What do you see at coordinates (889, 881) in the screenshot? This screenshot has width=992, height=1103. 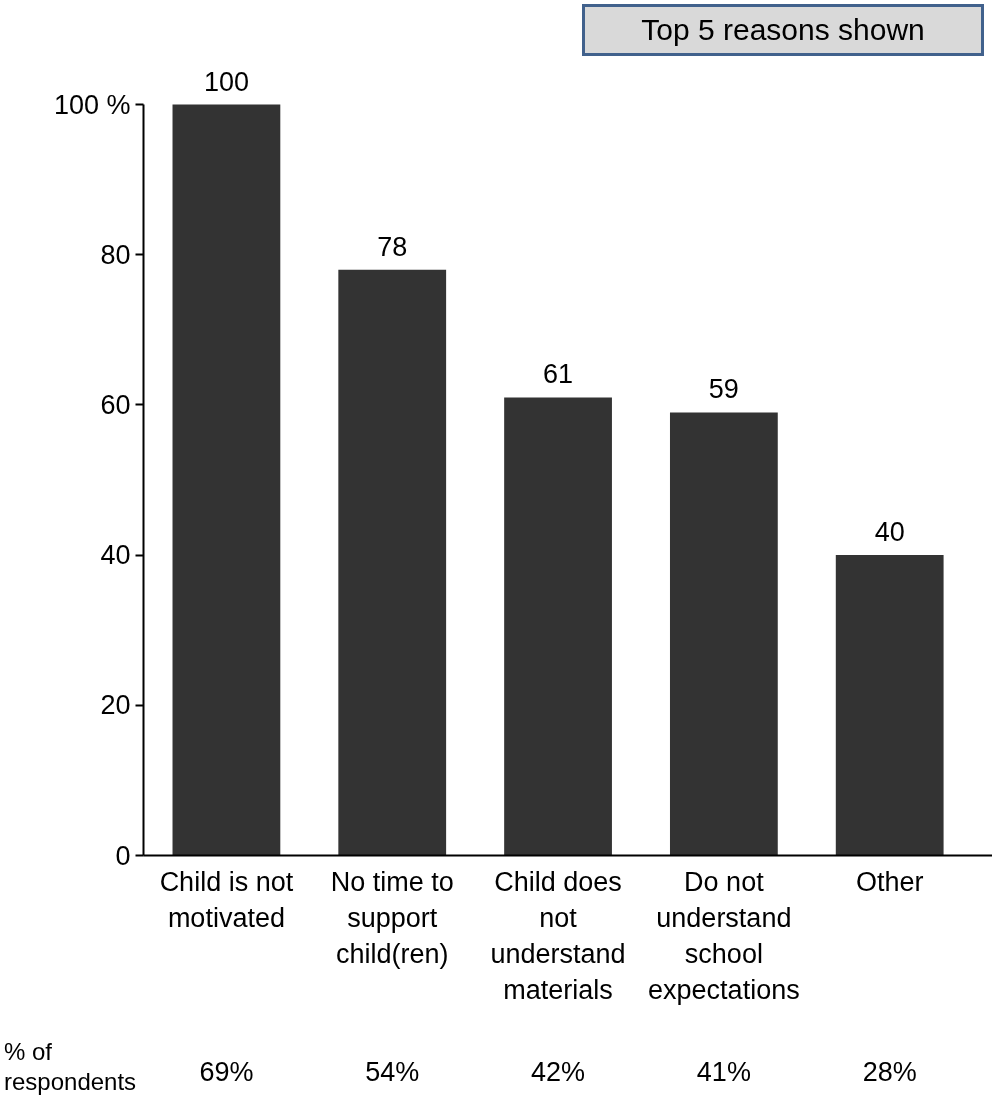 I see `x-tick-label: Other` at bounding box center [889, 881].